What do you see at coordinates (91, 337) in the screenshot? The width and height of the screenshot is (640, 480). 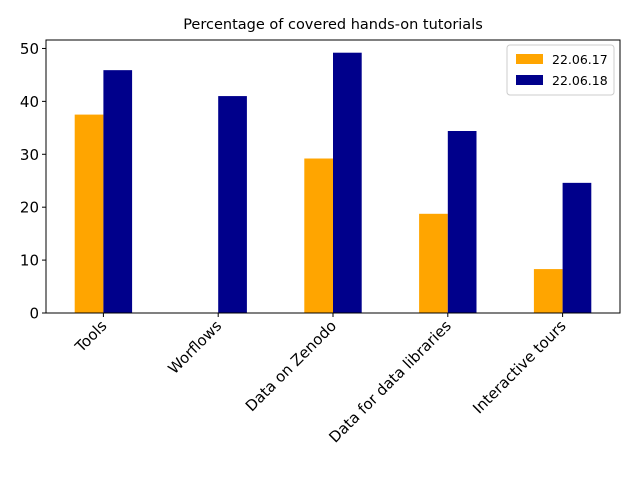 I see `x-tick-label: Tools` at bounding box center [91, 337].